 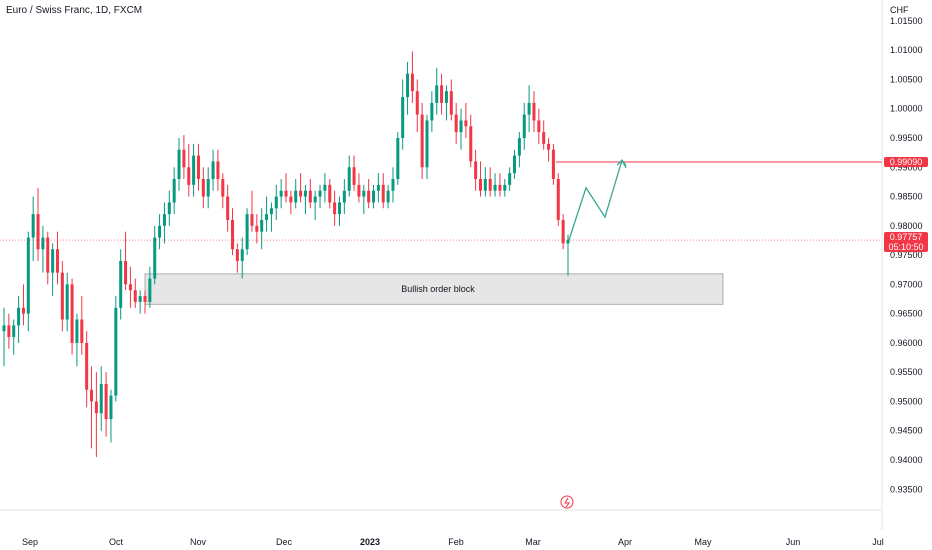 I want to click on y-tick-label: 0.95000, so click(x=906, y=401).